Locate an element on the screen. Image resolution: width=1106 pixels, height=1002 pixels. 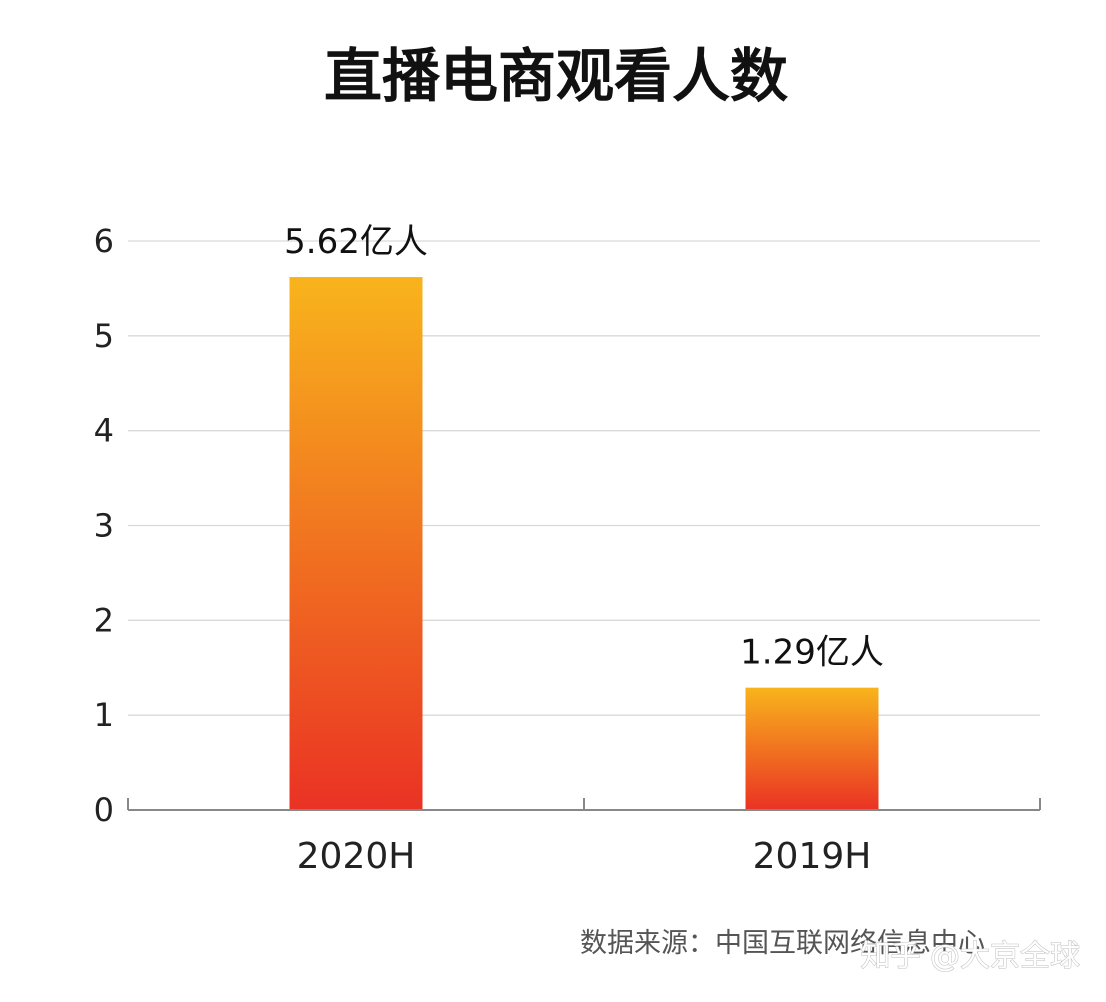
data-source-note: 数据来源：中国互联网络信息中心 is located at coordinates (782, 943).